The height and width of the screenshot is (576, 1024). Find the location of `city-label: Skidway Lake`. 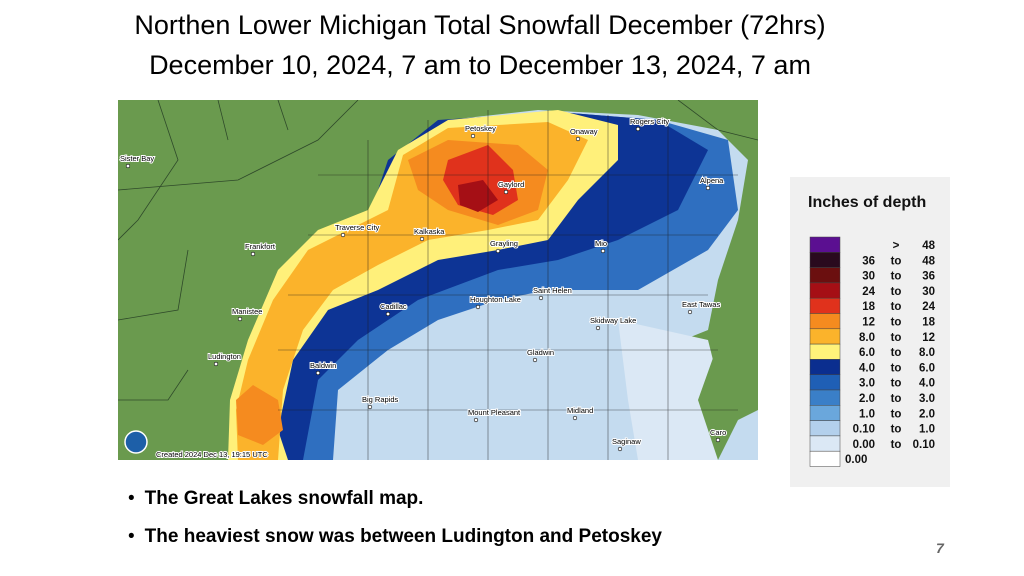

city-label: Skidway Lake is located at coordinates (613, 320).